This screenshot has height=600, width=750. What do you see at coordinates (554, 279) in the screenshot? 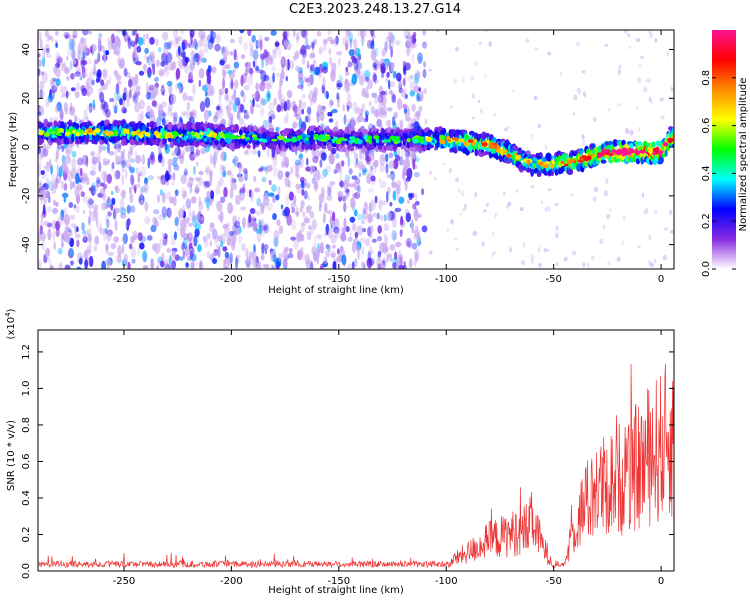
I see `x-tick-label: -50` at bounding box center [554, 279].